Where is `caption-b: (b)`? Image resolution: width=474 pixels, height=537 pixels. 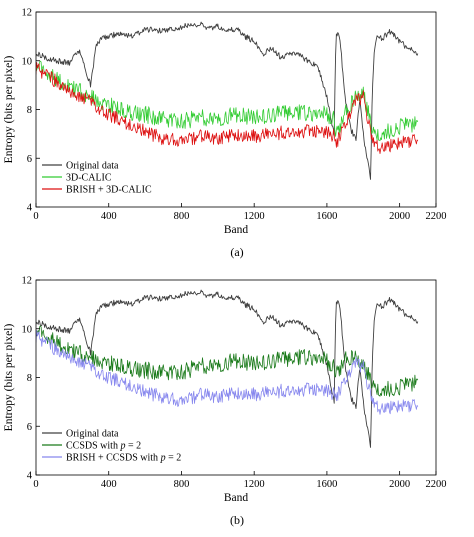
caption-b: (b) is located at coordinates (237, 520).